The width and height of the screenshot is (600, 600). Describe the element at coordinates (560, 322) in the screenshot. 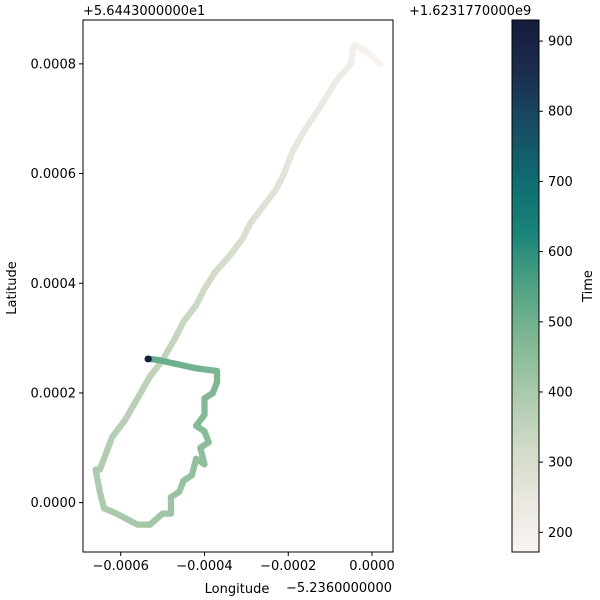

I see `colorbar-tick-label: 500` at that location.